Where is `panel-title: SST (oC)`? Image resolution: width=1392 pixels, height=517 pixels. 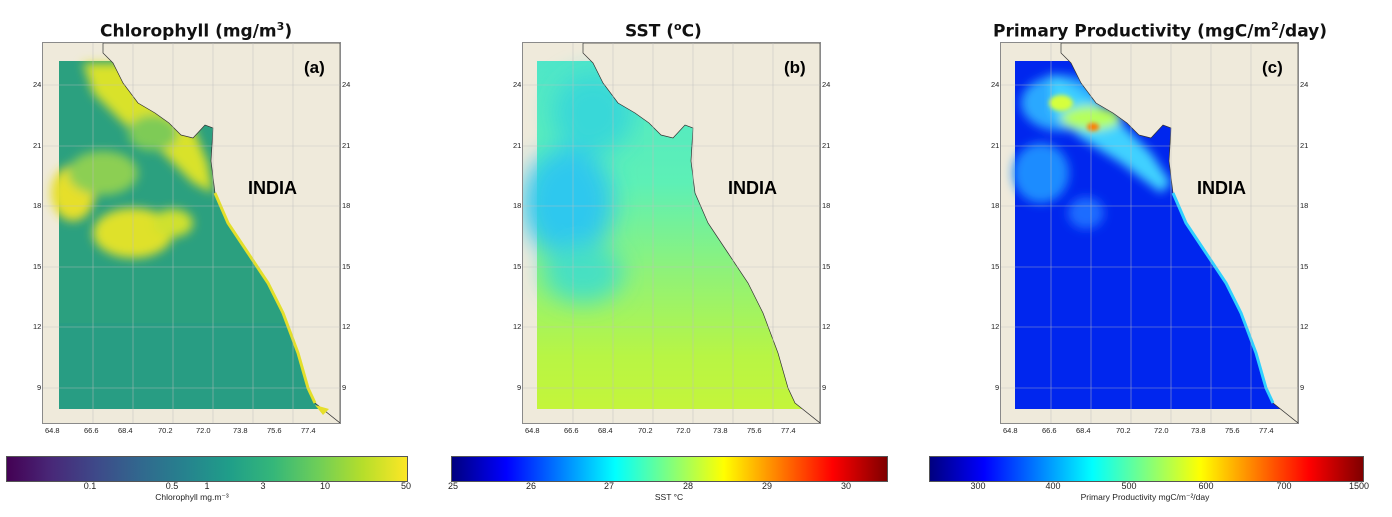 panel-title: SST (oC) is located at coordinates (663, 31).